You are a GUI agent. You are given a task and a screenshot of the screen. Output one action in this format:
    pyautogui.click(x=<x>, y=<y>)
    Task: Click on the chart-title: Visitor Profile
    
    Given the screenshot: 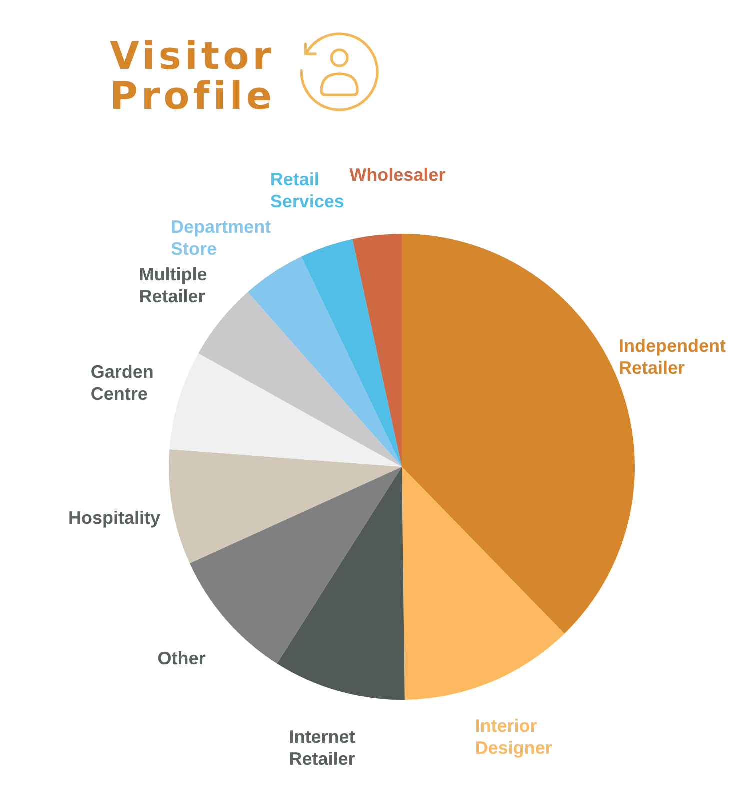 What is the action you would take?
    pyautogui.click(x=193, y=76)
    